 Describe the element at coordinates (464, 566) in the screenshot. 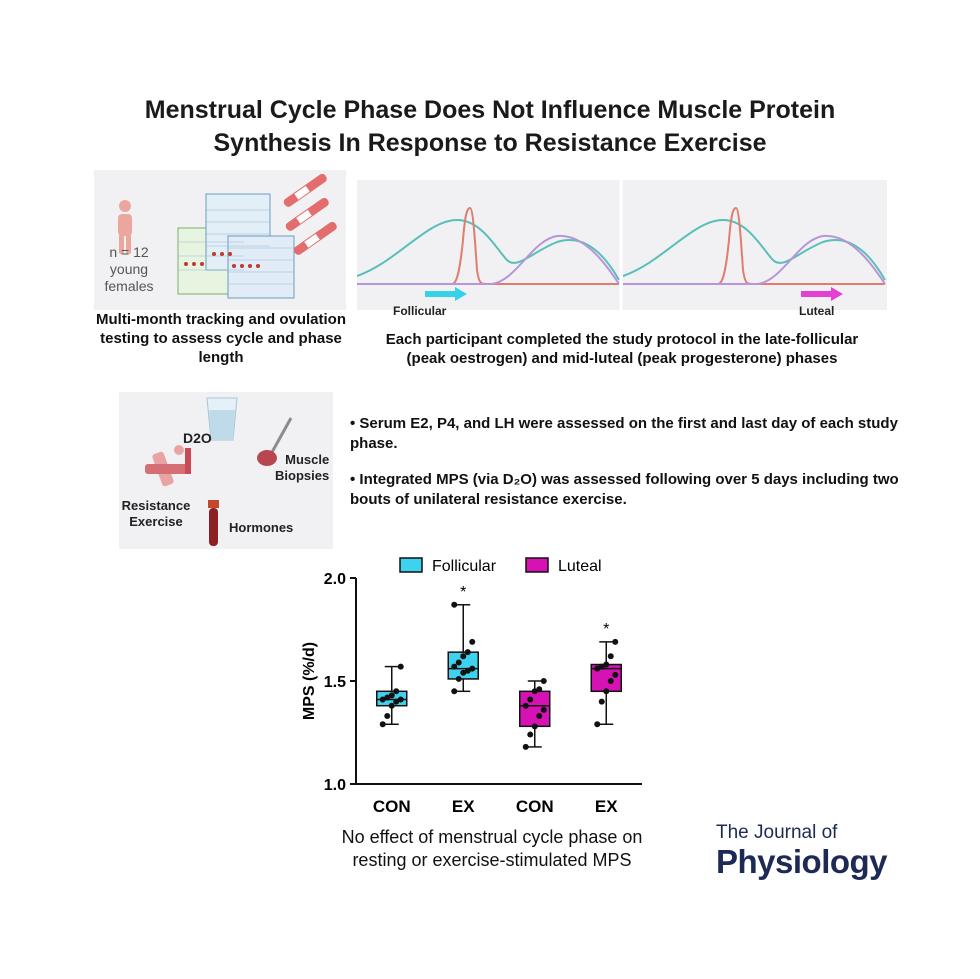

I see `legend-label-follicular: Follicular` at that location.